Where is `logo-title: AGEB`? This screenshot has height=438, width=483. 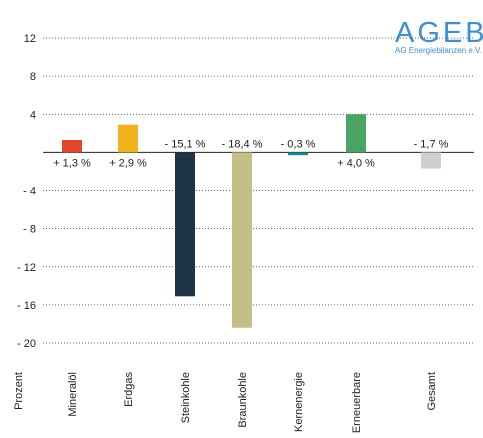
logo-title: AGEB is located at coordinates (439, 33).